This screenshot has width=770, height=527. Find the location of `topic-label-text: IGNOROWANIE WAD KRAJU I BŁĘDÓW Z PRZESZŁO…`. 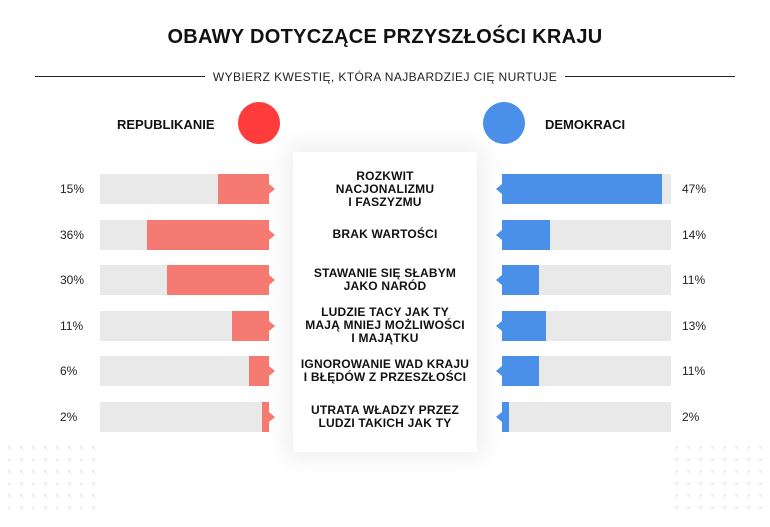

topic-label-text: IGNOROWANIE WAD KRAJU I BŁĘDÓW Z PRZESZŁO… is located at coordinates (385, 371).